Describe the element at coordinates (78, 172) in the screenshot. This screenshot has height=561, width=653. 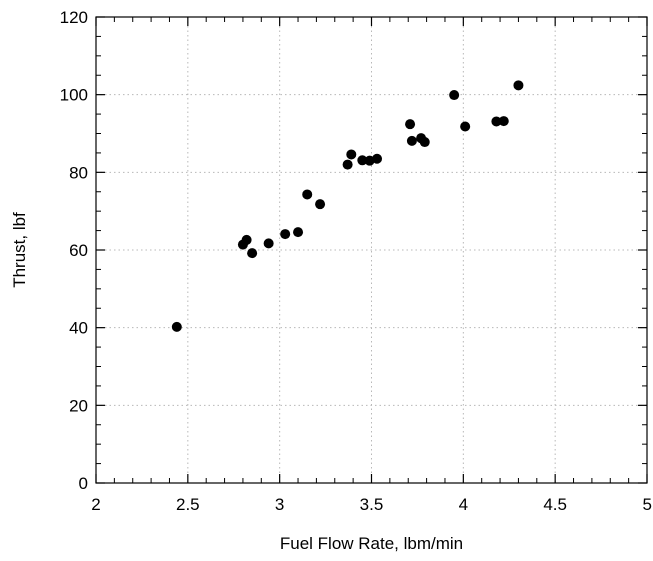
I see `y-tick-label: 80` at that location.